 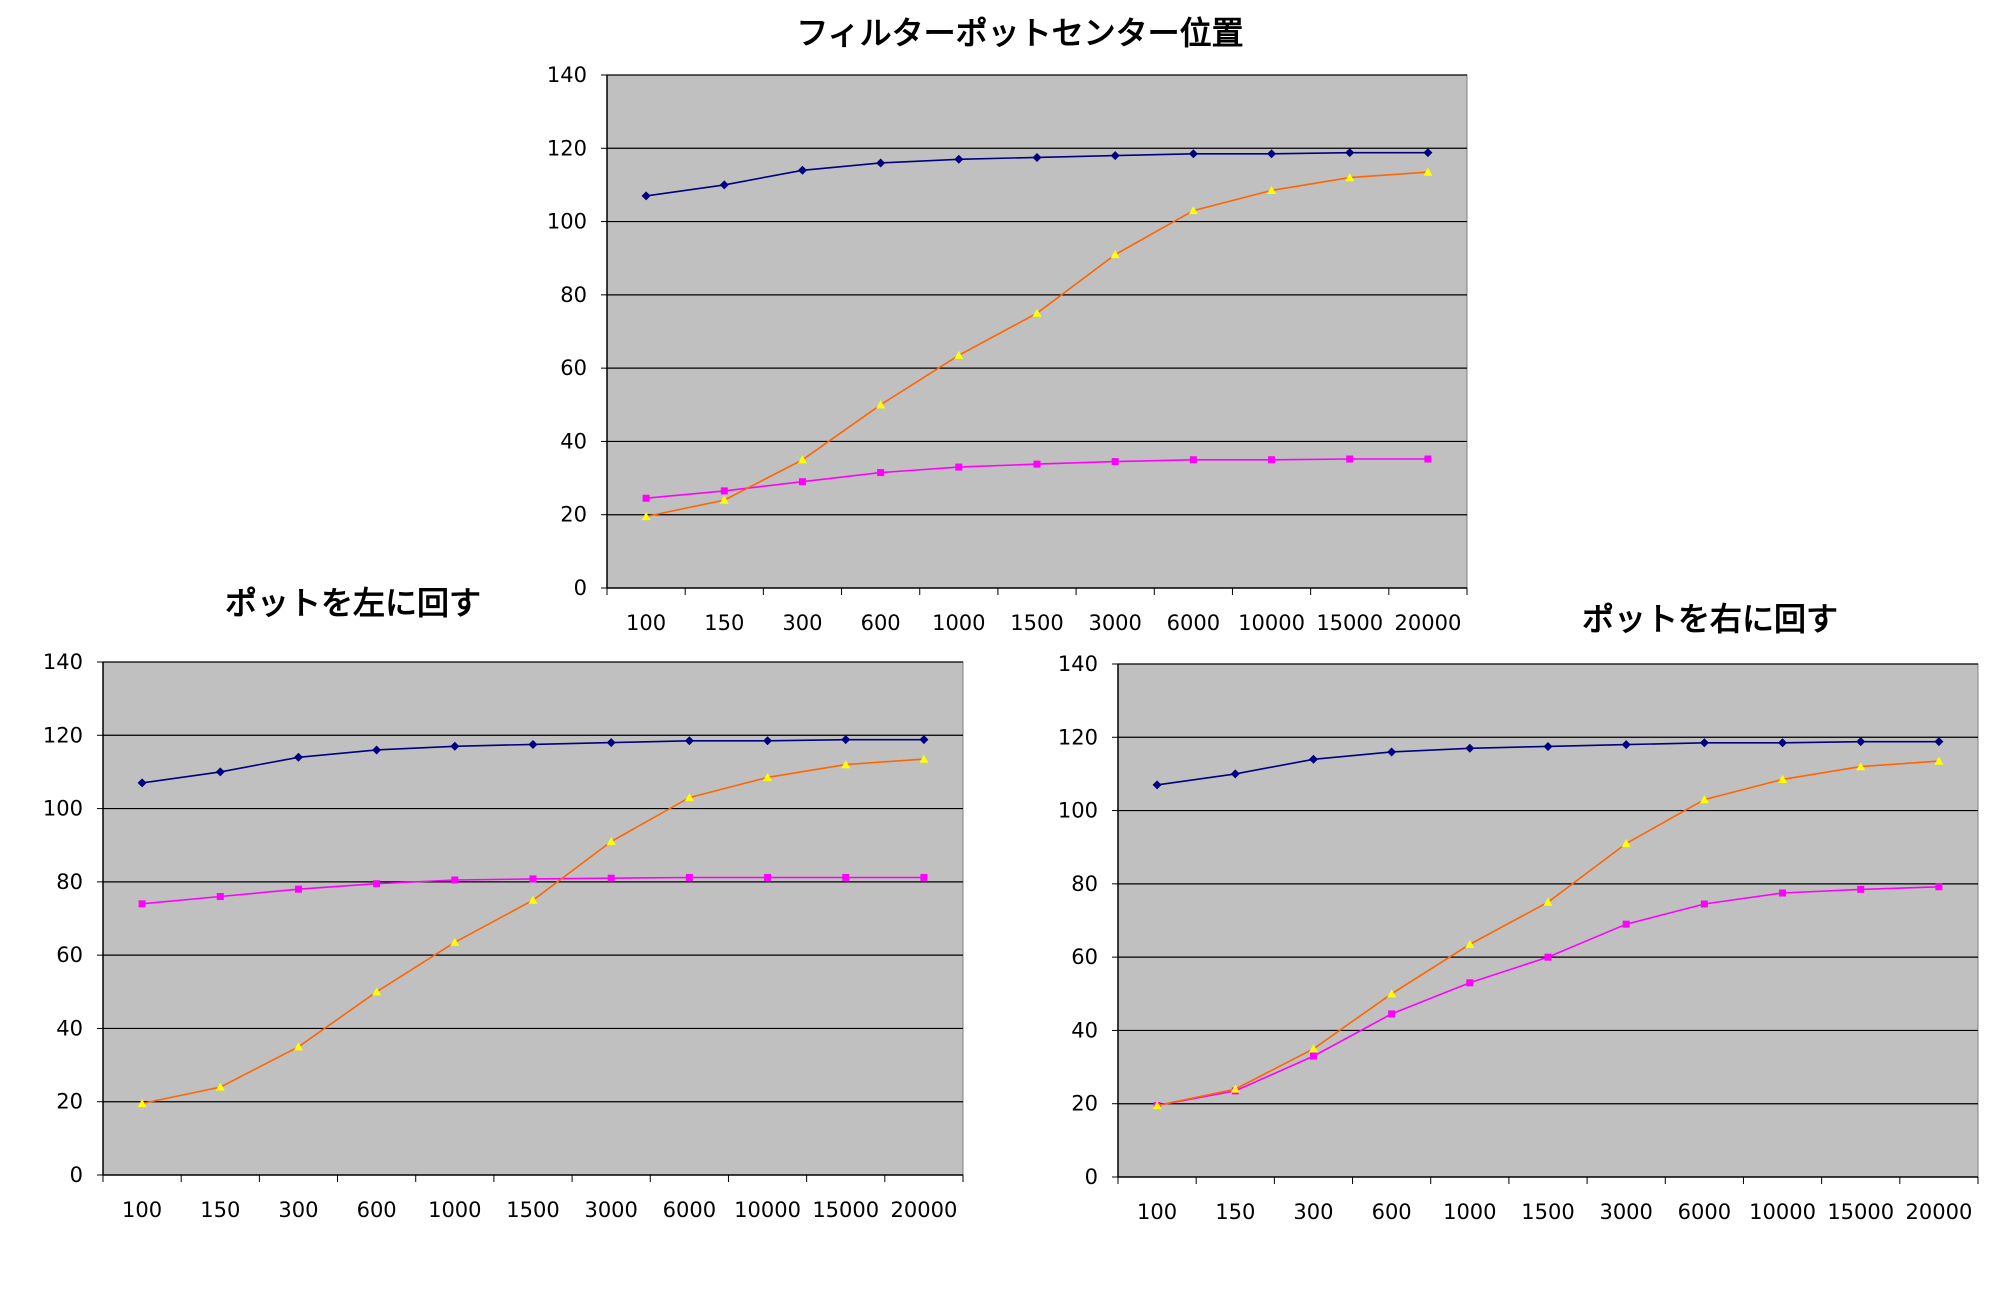 What do you see at coordinates (454, 1210) in the screenshot?
I see `x-tick-label: 1000` at bounding box center [454, 1210].